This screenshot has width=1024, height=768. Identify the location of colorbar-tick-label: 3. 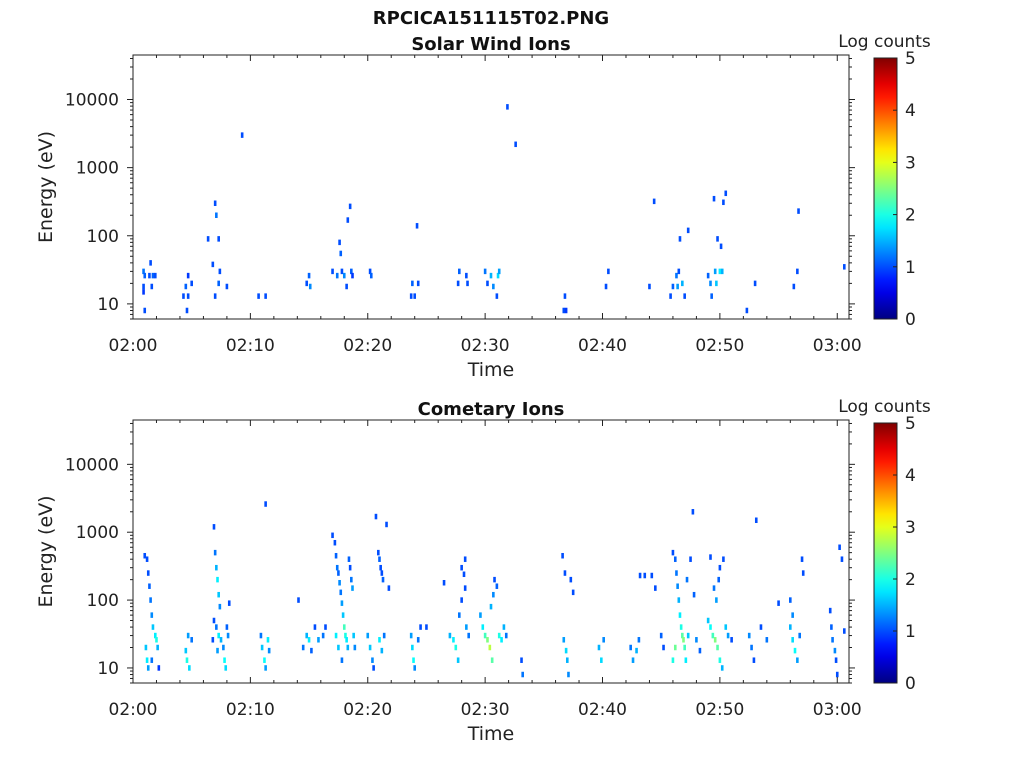
(910, 163).